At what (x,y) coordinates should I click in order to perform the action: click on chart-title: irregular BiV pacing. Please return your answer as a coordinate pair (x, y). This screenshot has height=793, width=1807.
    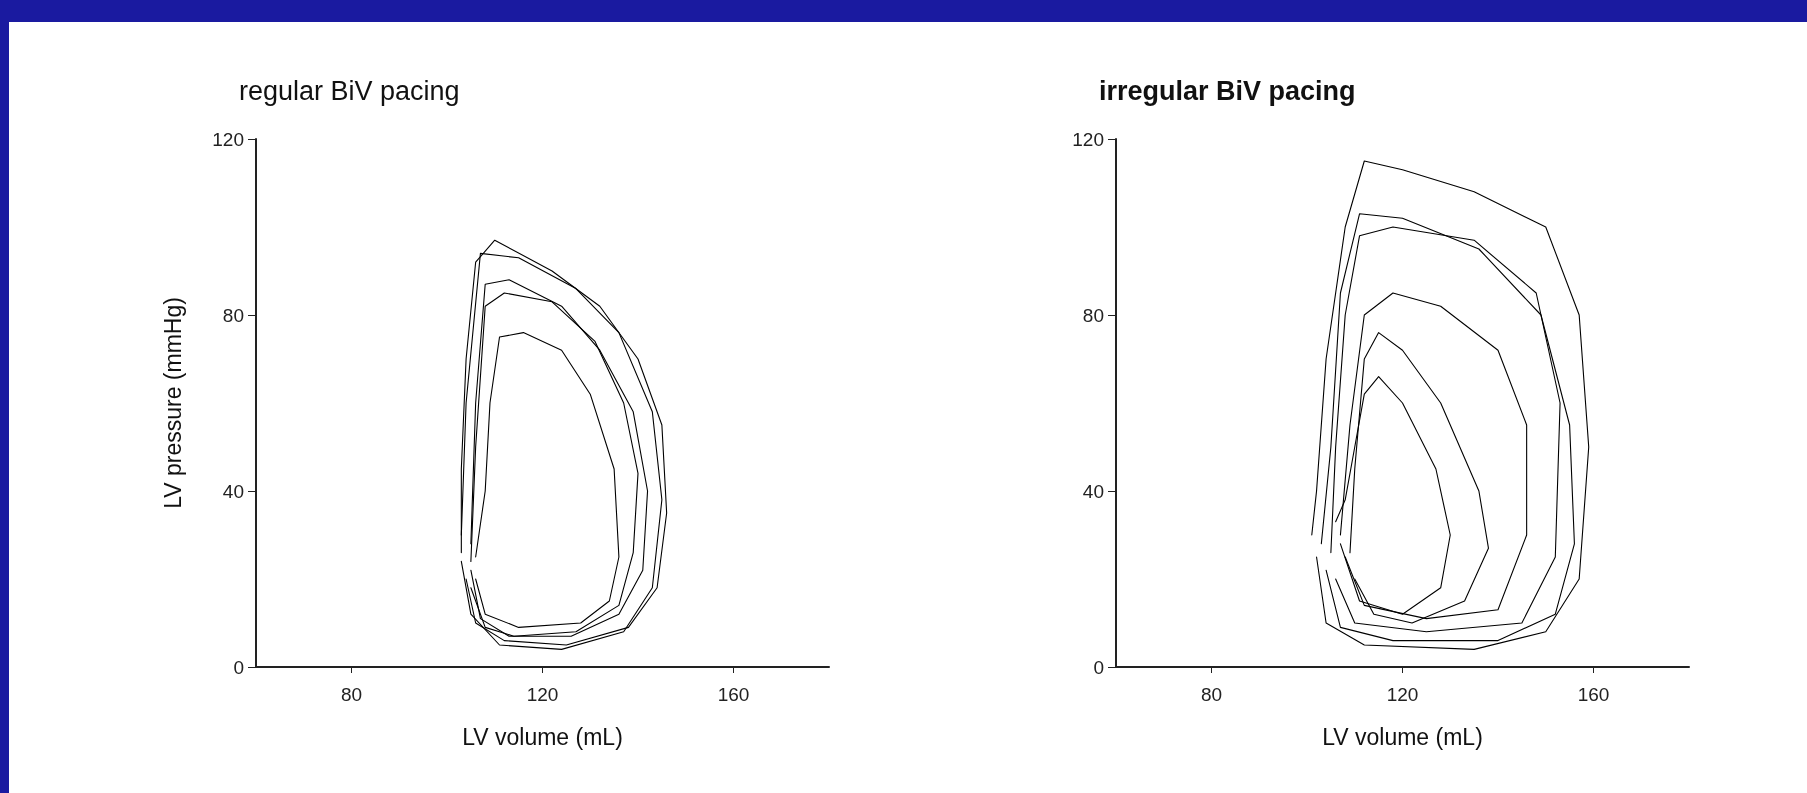
    Looking at the image, I should click on (1227, 90).